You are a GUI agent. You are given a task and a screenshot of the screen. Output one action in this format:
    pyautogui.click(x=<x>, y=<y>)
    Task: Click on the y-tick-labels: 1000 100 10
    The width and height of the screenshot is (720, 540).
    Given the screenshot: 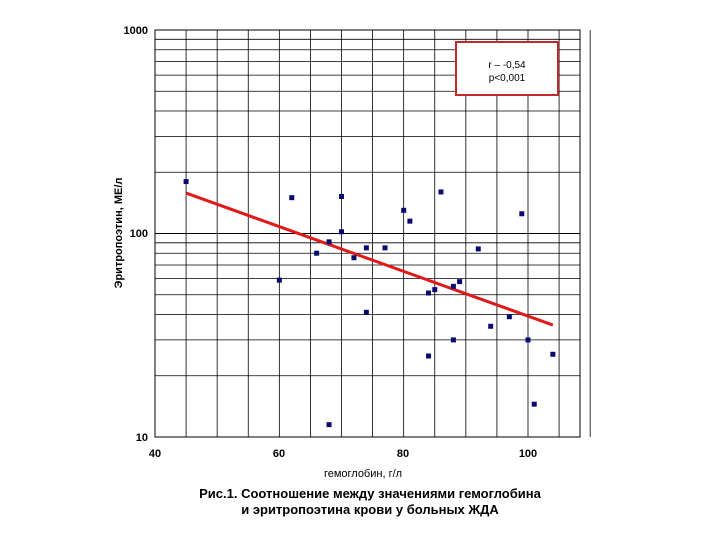 What is the action you would take?
    pyautogui.click(x=136, y=234)
    